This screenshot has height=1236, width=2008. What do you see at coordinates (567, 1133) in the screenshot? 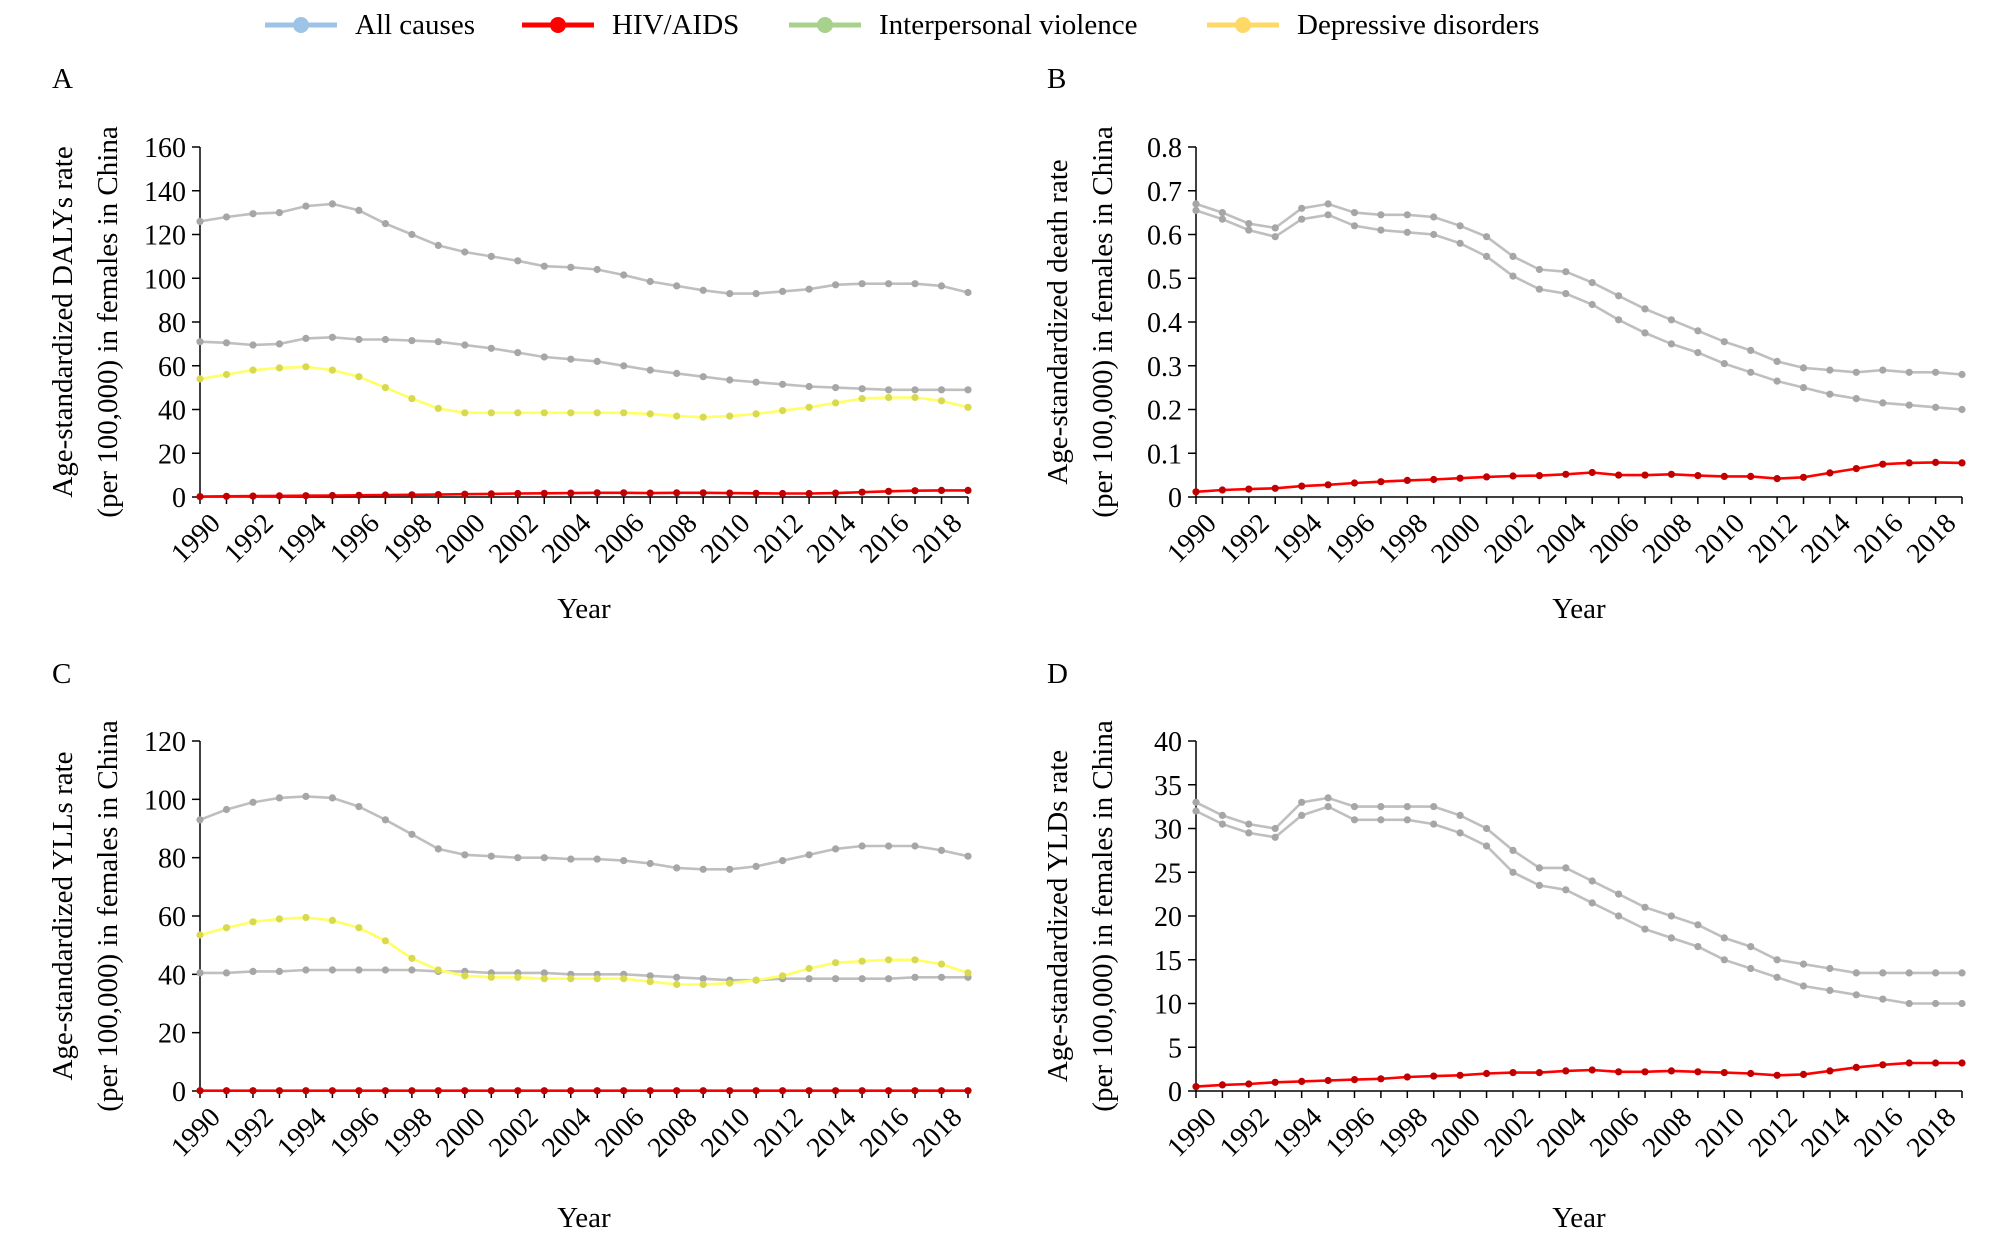
I see `x-tick-label: 2004` at bounding box center [567, 1133].